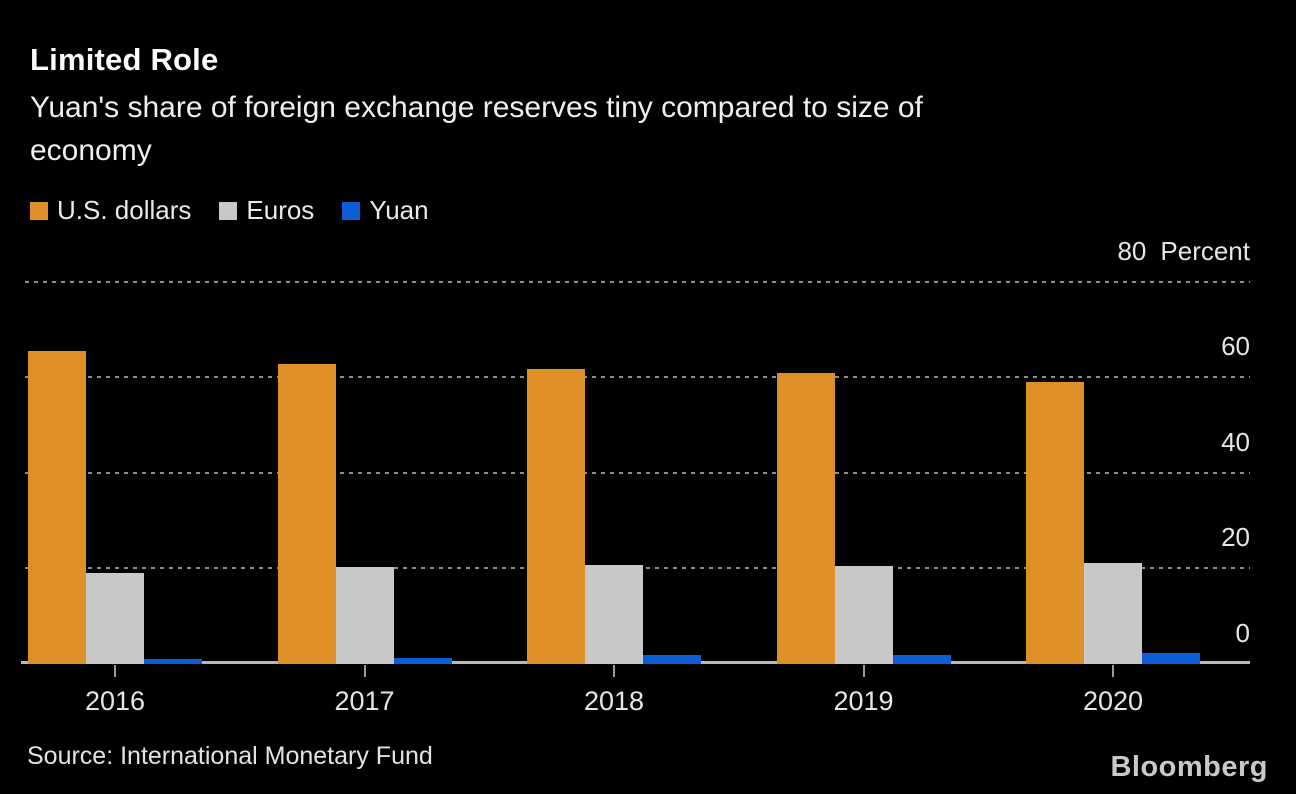  I want to click on y-axis-label-20: 20, so click(1235, 537).